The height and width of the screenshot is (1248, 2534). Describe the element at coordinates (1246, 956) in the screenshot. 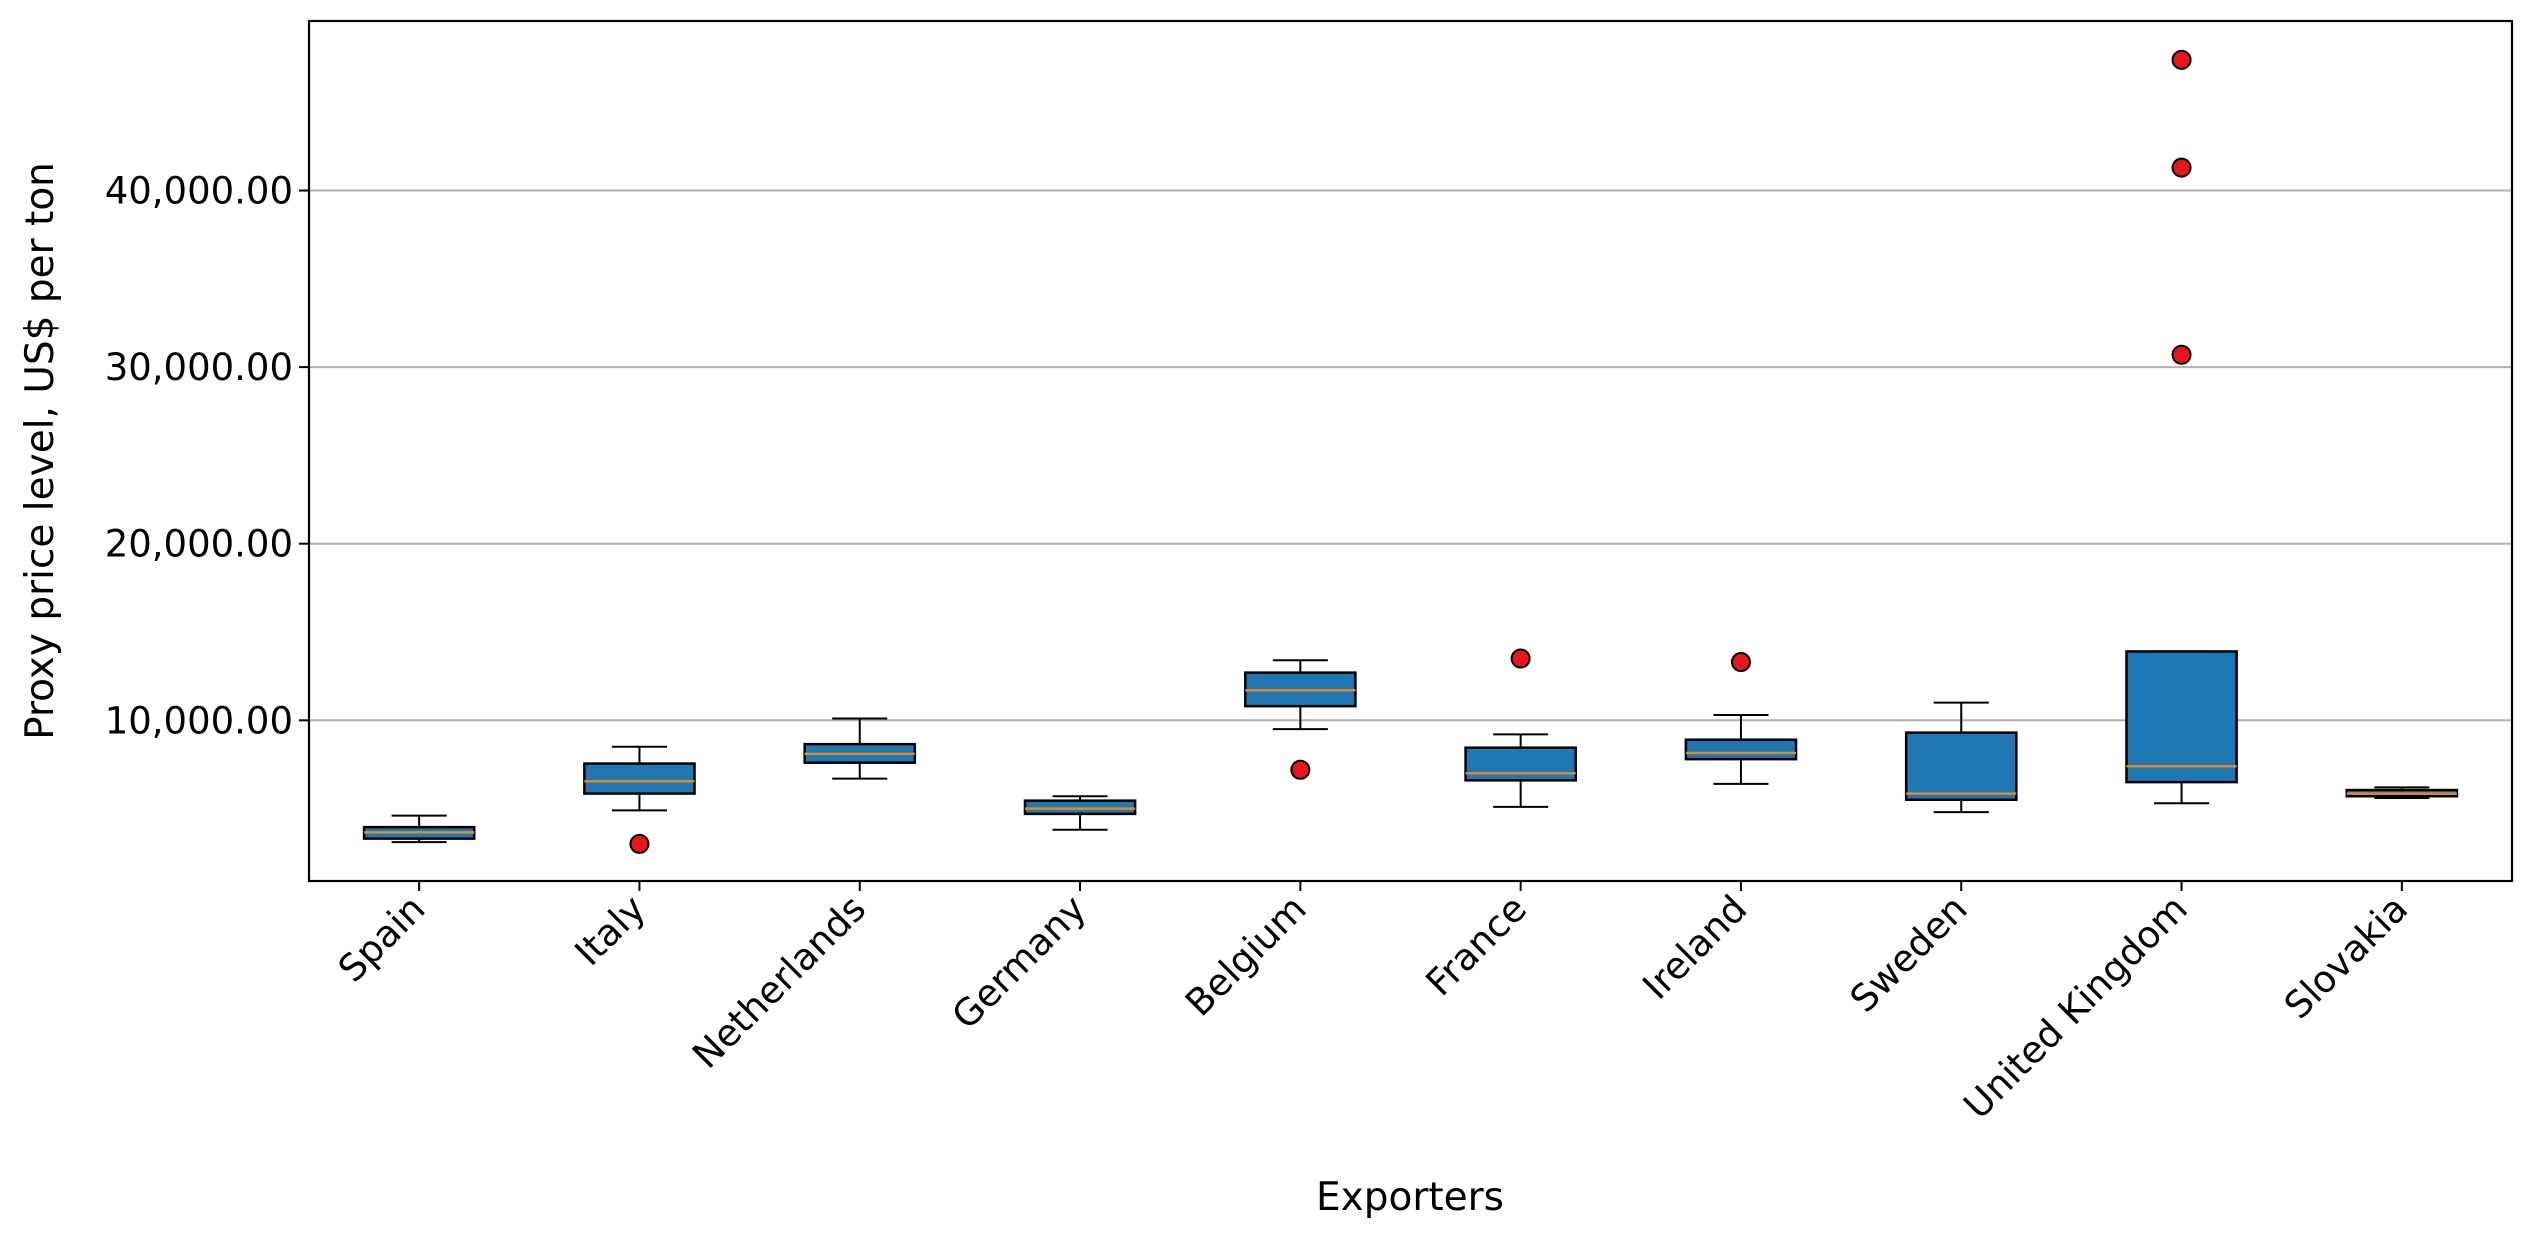

I see `x-tick-label: Belgium` at that location.